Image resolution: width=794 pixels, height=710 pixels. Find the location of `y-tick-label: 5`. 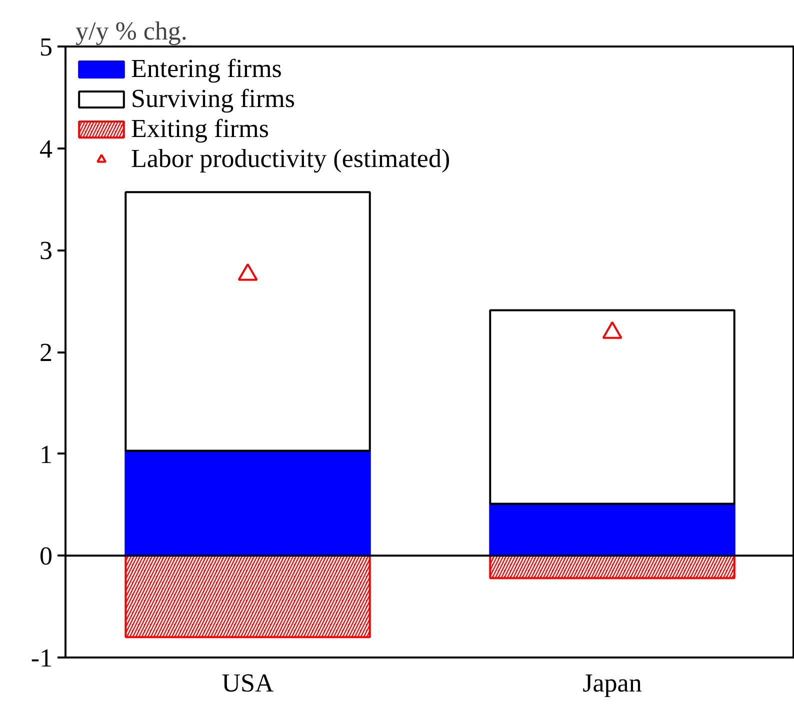

y-tick-label: 5 is located at coordinates (46, 47).